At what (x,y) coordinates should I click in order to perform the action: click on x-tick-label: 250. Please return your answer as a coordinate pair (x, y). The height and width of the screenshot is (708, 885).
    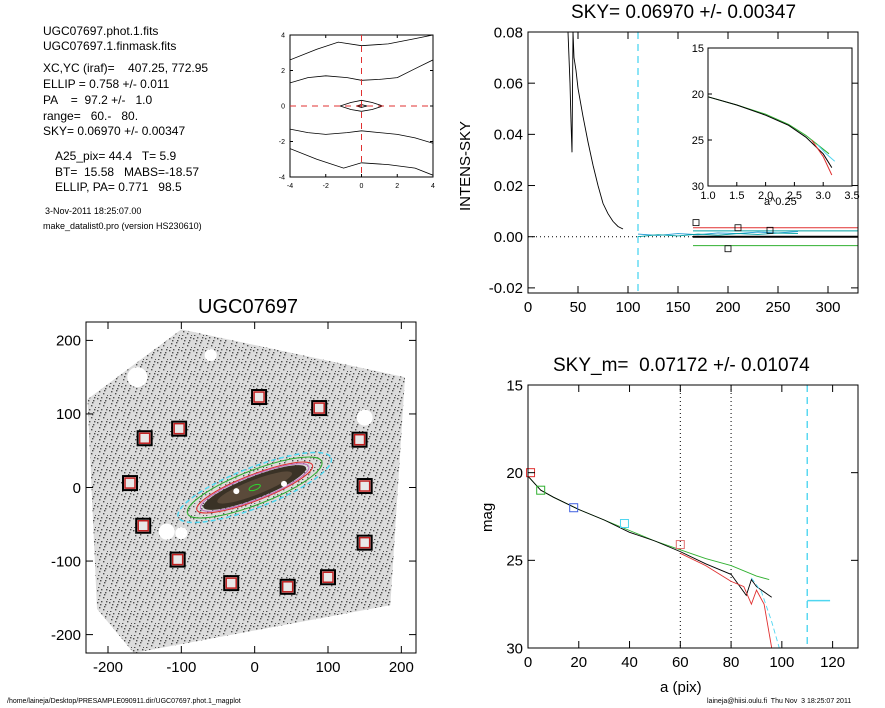
    Looking at the image, I should click on (777, 307).